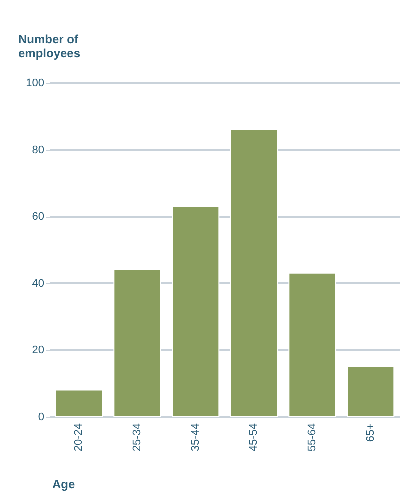 The width and height of the screenshot is (402, 495). What do you see at coordinates (312, 438) in the screenshot?
I see `x-tick-label: 55-64` at bounding box center [312, 438].